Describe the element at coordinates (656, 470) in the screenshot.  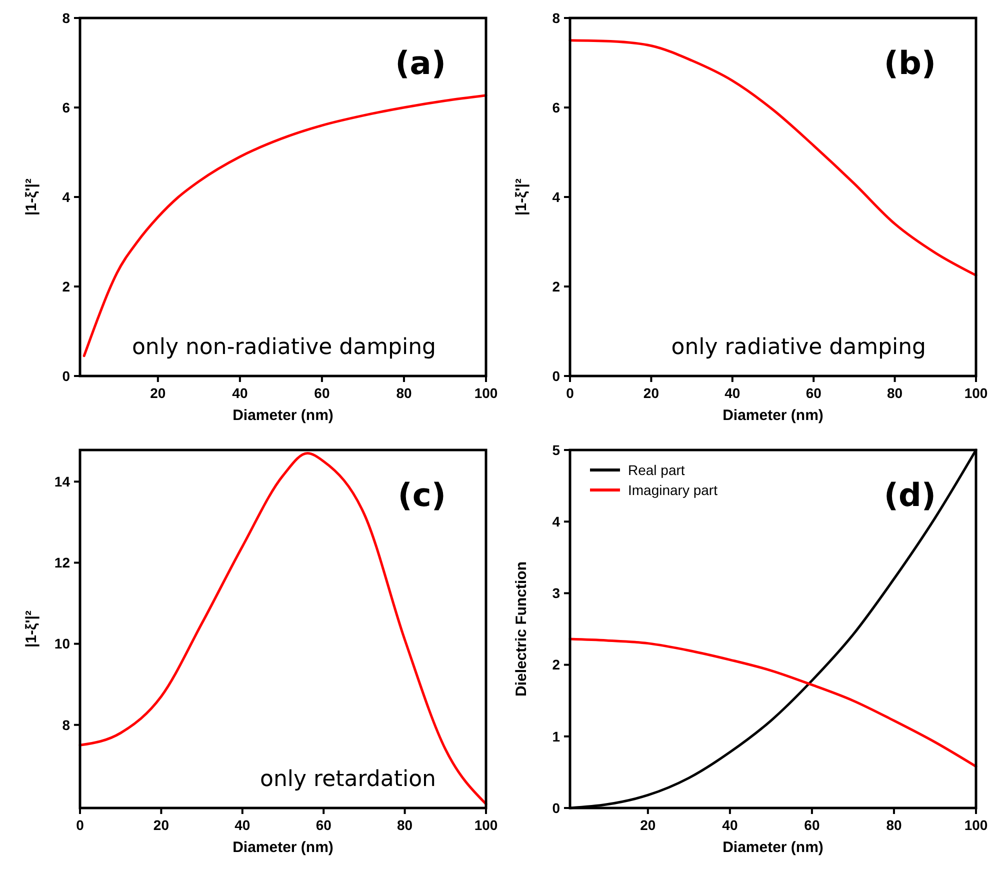
I see `legend-label: Real part` at that location.